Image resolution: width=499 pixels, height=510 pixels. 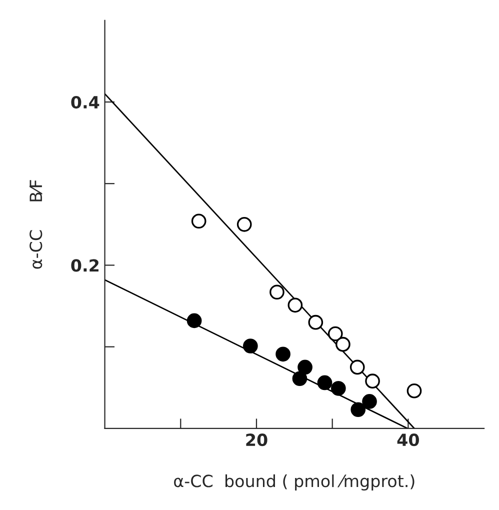 What do you see at coordinates (36, 224) in the screenshot?
I see `y-axis-title: α-CC B⁄F` at bounding box center [36, 224].